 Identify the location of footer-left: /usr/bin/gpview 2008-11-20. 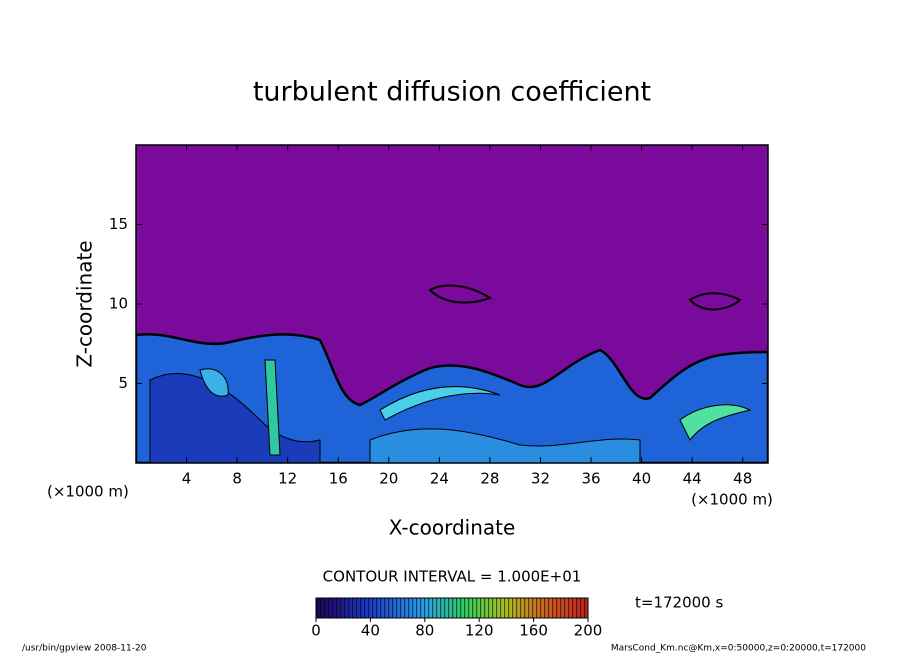
(84, 649).